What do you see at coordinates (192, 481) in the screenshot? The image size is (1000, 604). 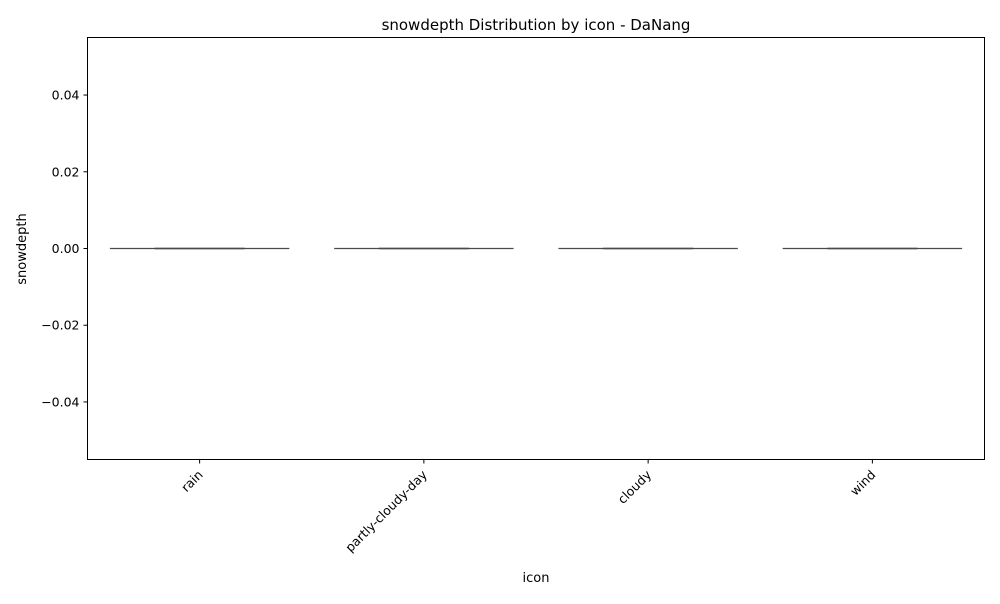 I see `x-tick-label: rain` at bounding box center [192, 481].